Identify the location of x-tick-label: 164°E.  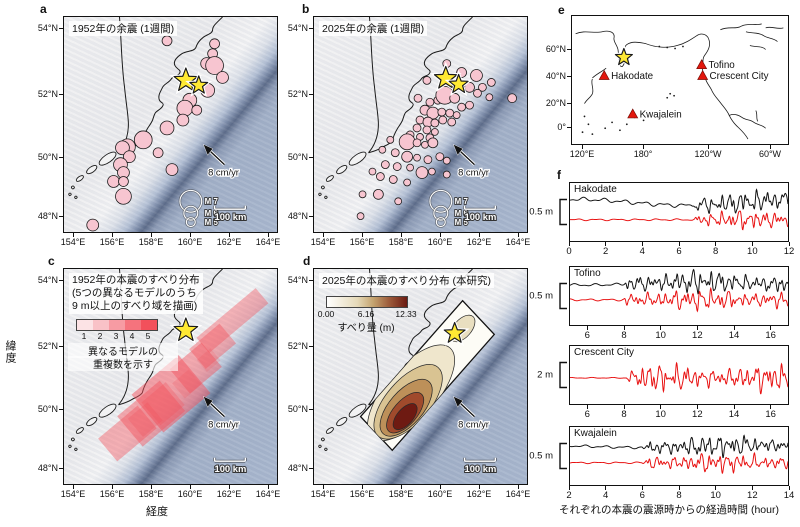
(268, 494).